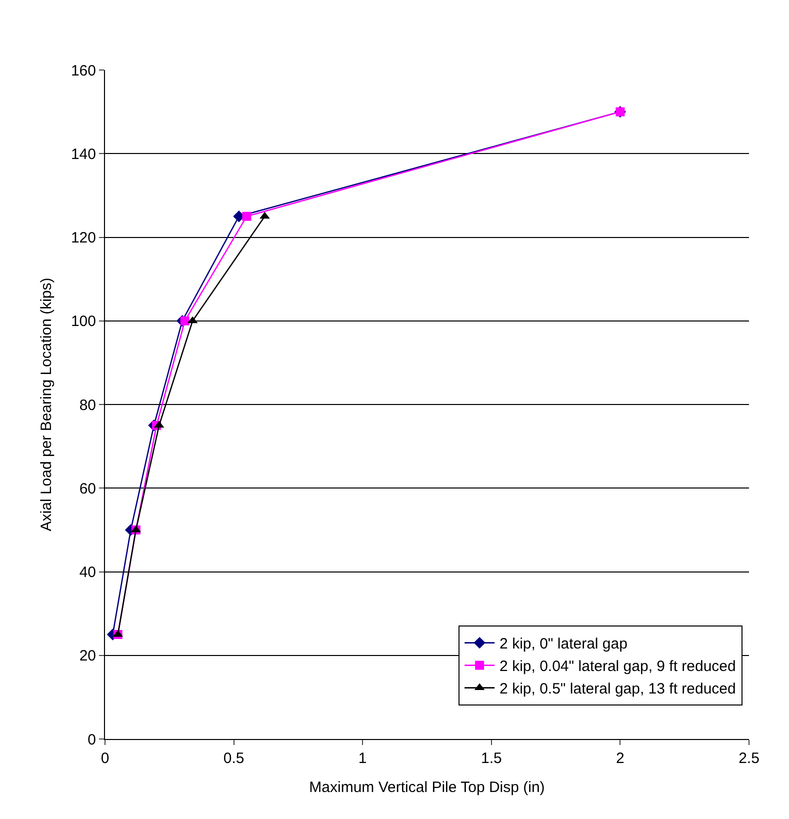 Image resolution: width=789 pixels, height=819 pixels. I want to click on y-tick-label: 60, so click(87, 489).